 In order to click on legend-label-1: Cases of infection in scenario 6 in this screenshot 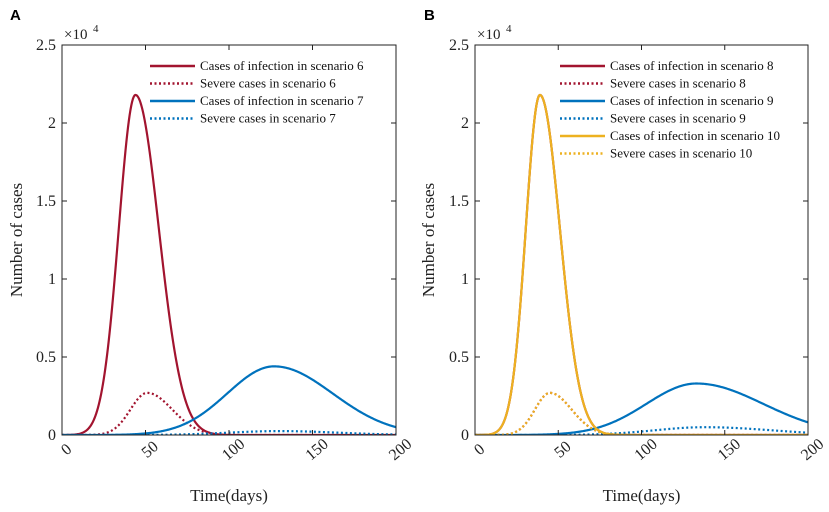, I will do `click(282, 65)`.